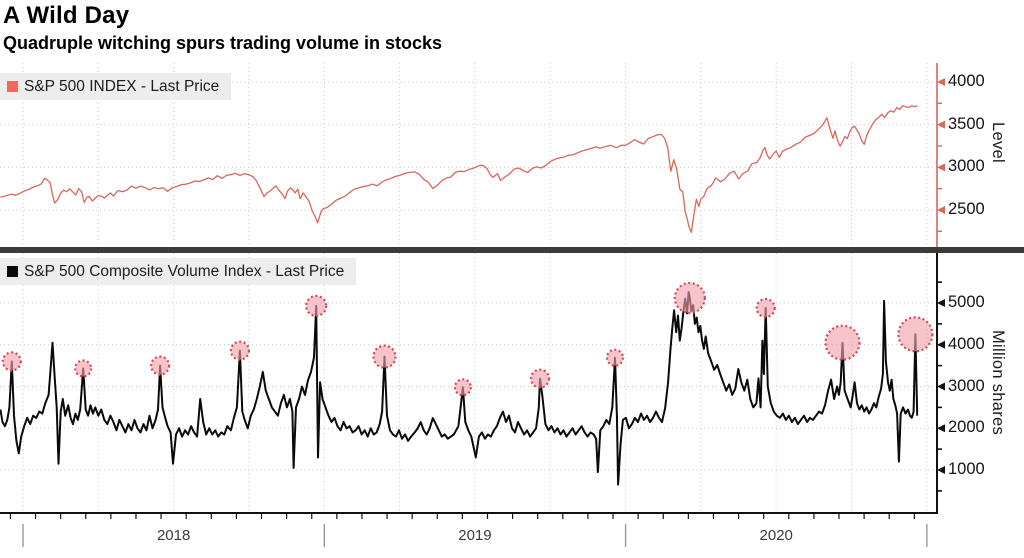 Image resolution: width=1024 pixels, height=558 pixels. I want to click on x-year-label: 2020, so click(776, 535).